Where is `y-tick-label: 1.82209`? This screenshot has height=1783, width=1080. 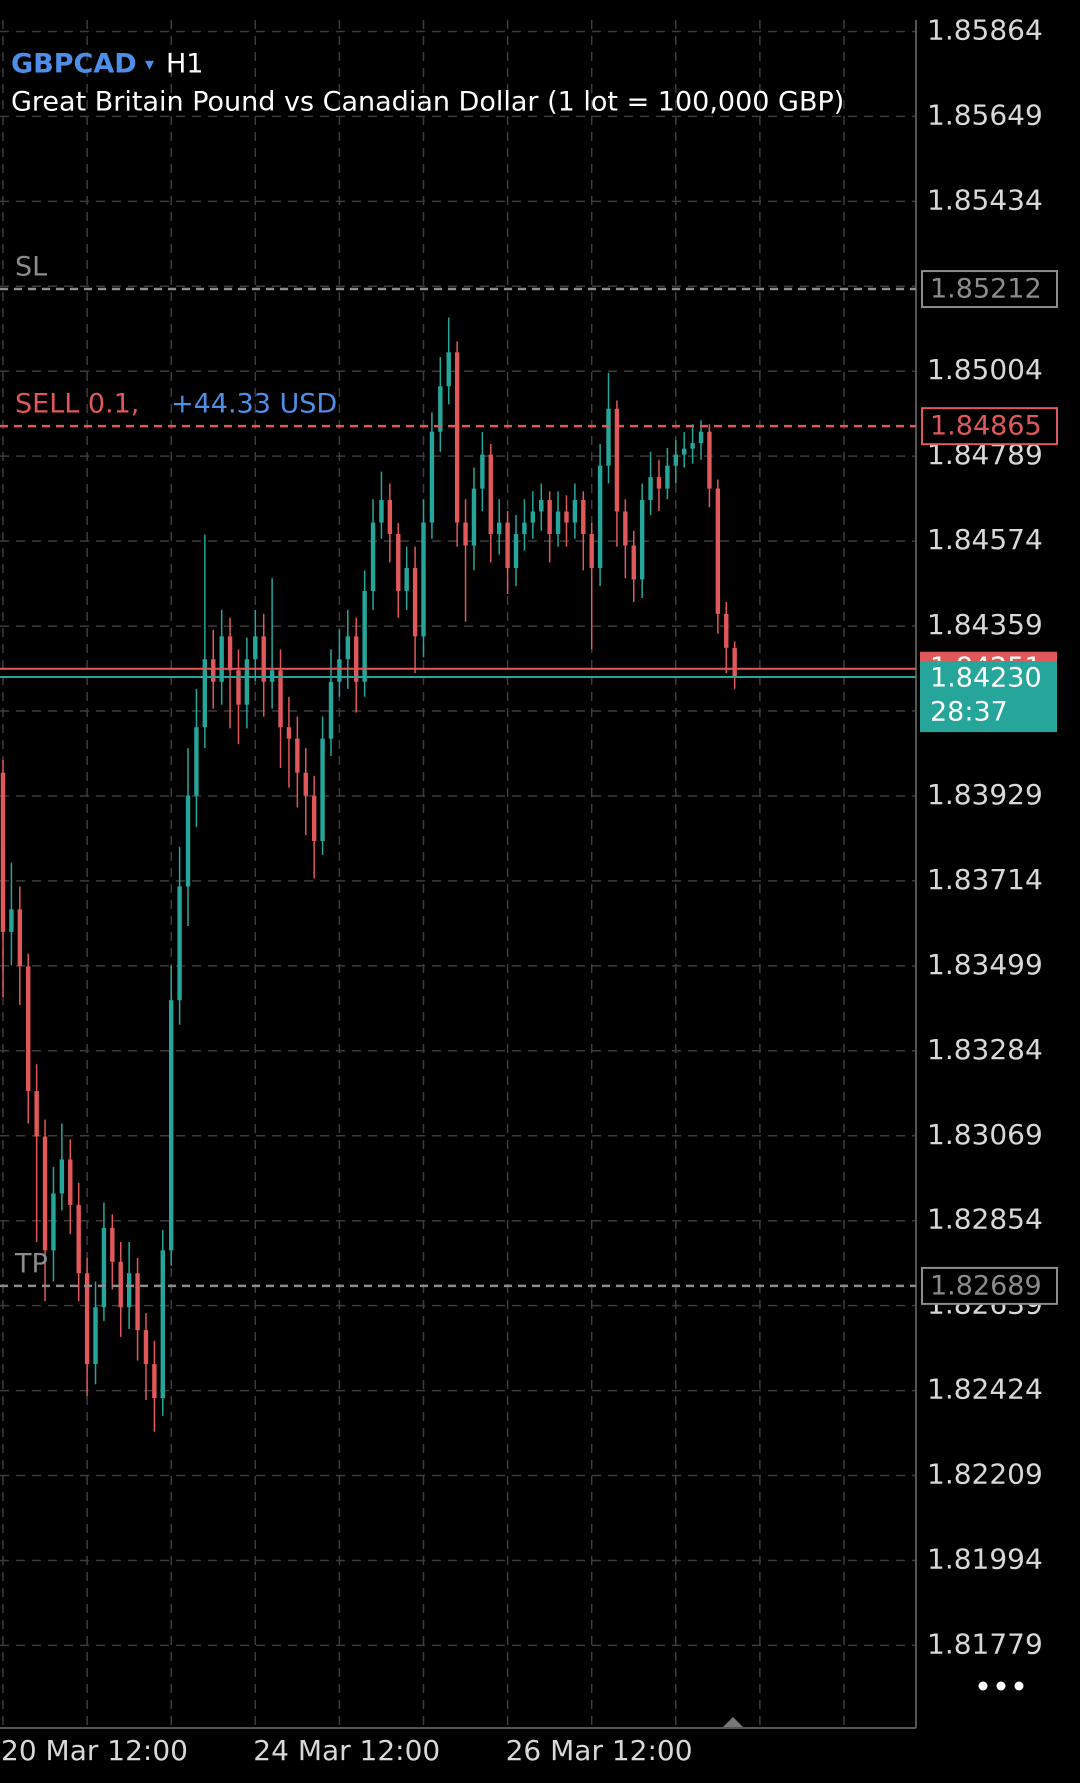
y-tick-label: 1.82209 is located at coordinates (985, 1474).